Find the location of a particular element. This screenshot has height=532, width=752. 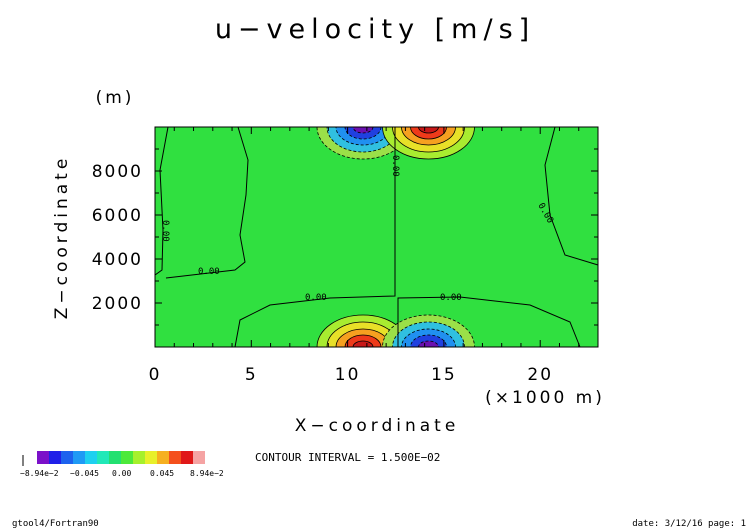

x-tick-label: 5 is located at coordinates (251, 375).